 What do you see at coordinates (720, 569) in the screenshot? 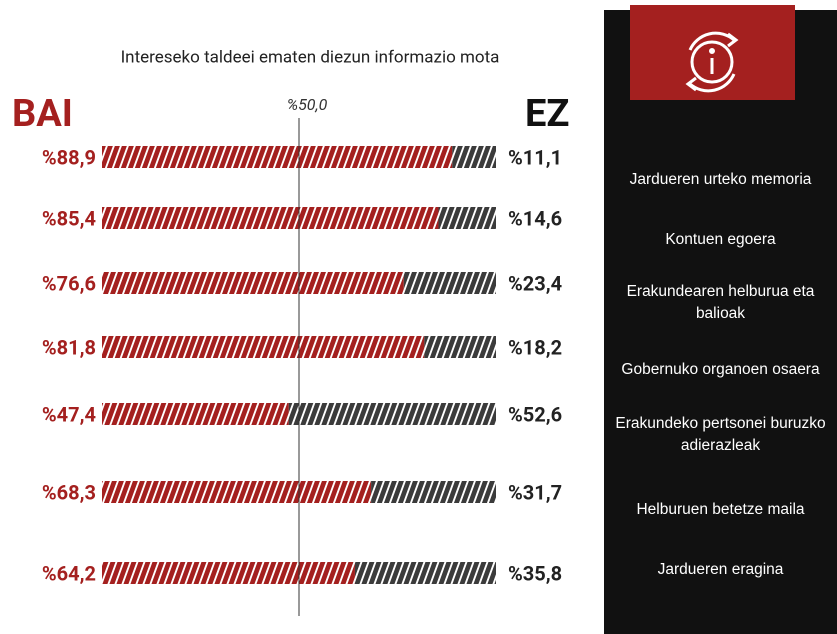
I see `category-label: Jardueren eragina` at bounding box center [720, 569].